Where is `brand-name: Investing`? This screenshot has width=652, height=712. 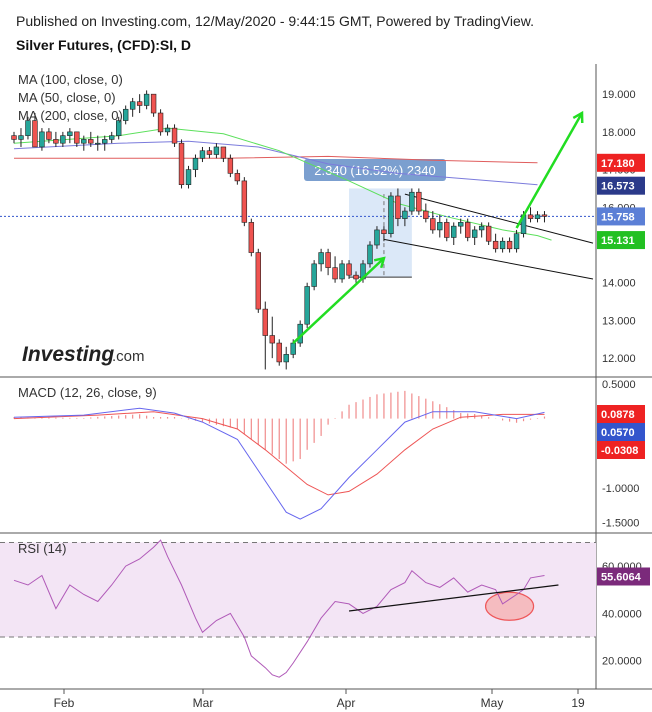
brand-name: Investing is located at coordinates (68, 354).